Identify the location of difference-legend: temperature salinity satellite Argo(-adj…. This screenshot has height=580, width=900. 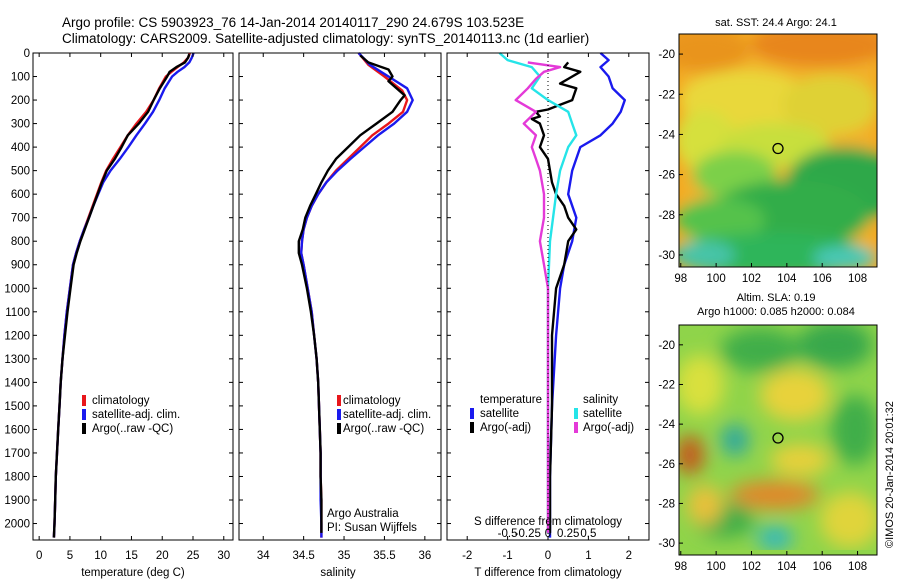
(552, 414).